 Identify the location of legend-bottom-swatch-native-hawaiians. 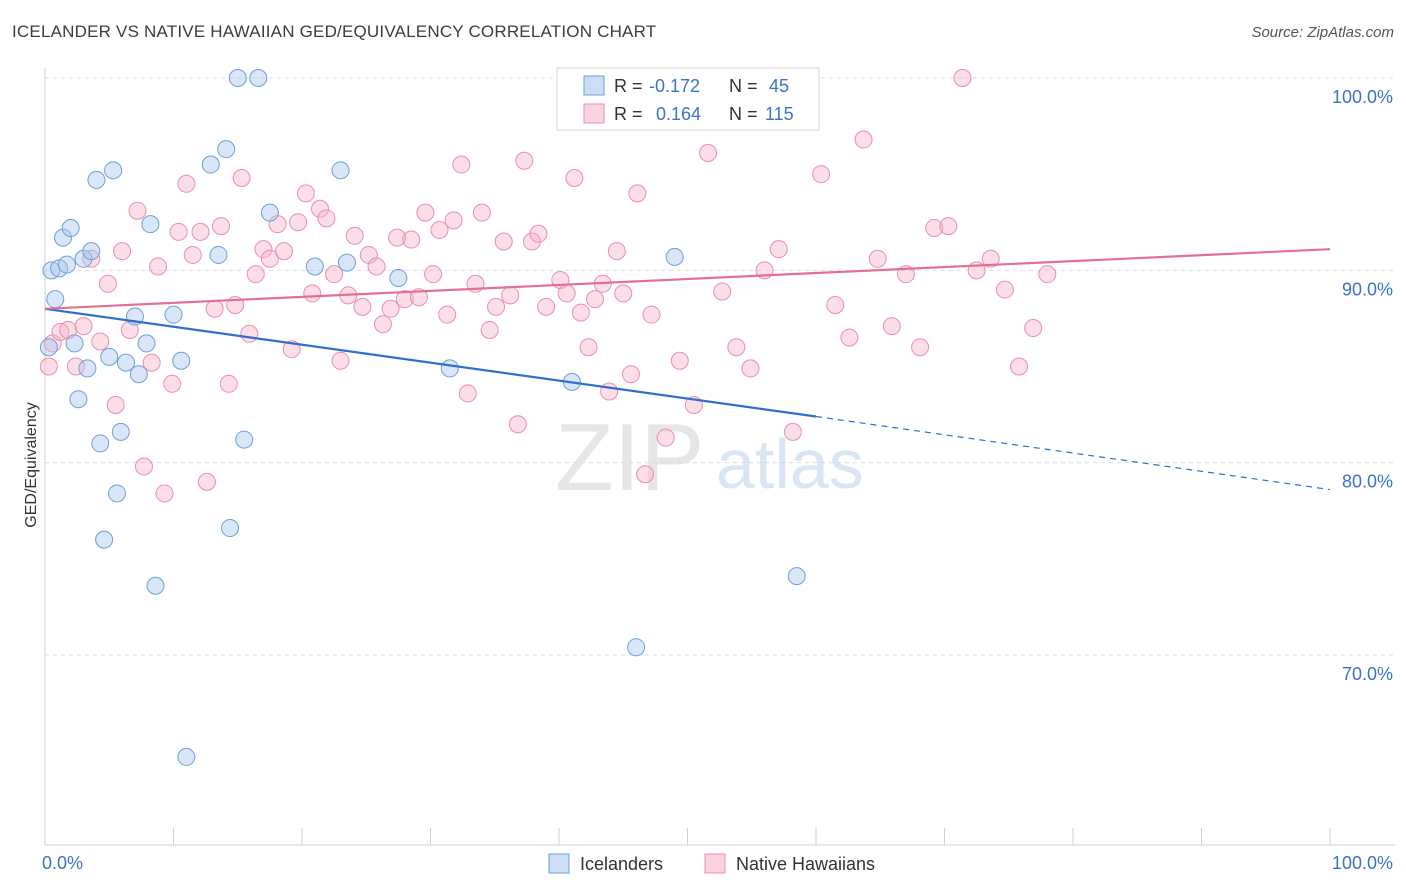
(715, 863).